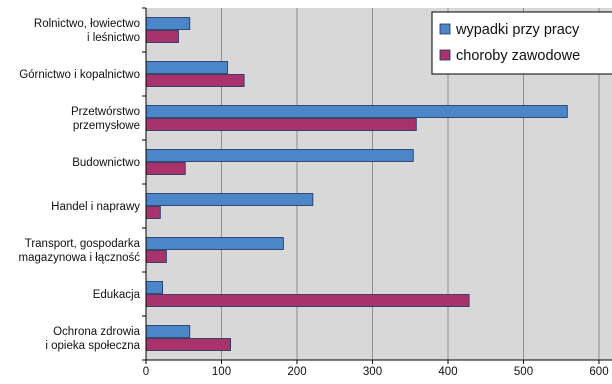  I want to click on x-tick-label-300: 300, so click(372, 372).